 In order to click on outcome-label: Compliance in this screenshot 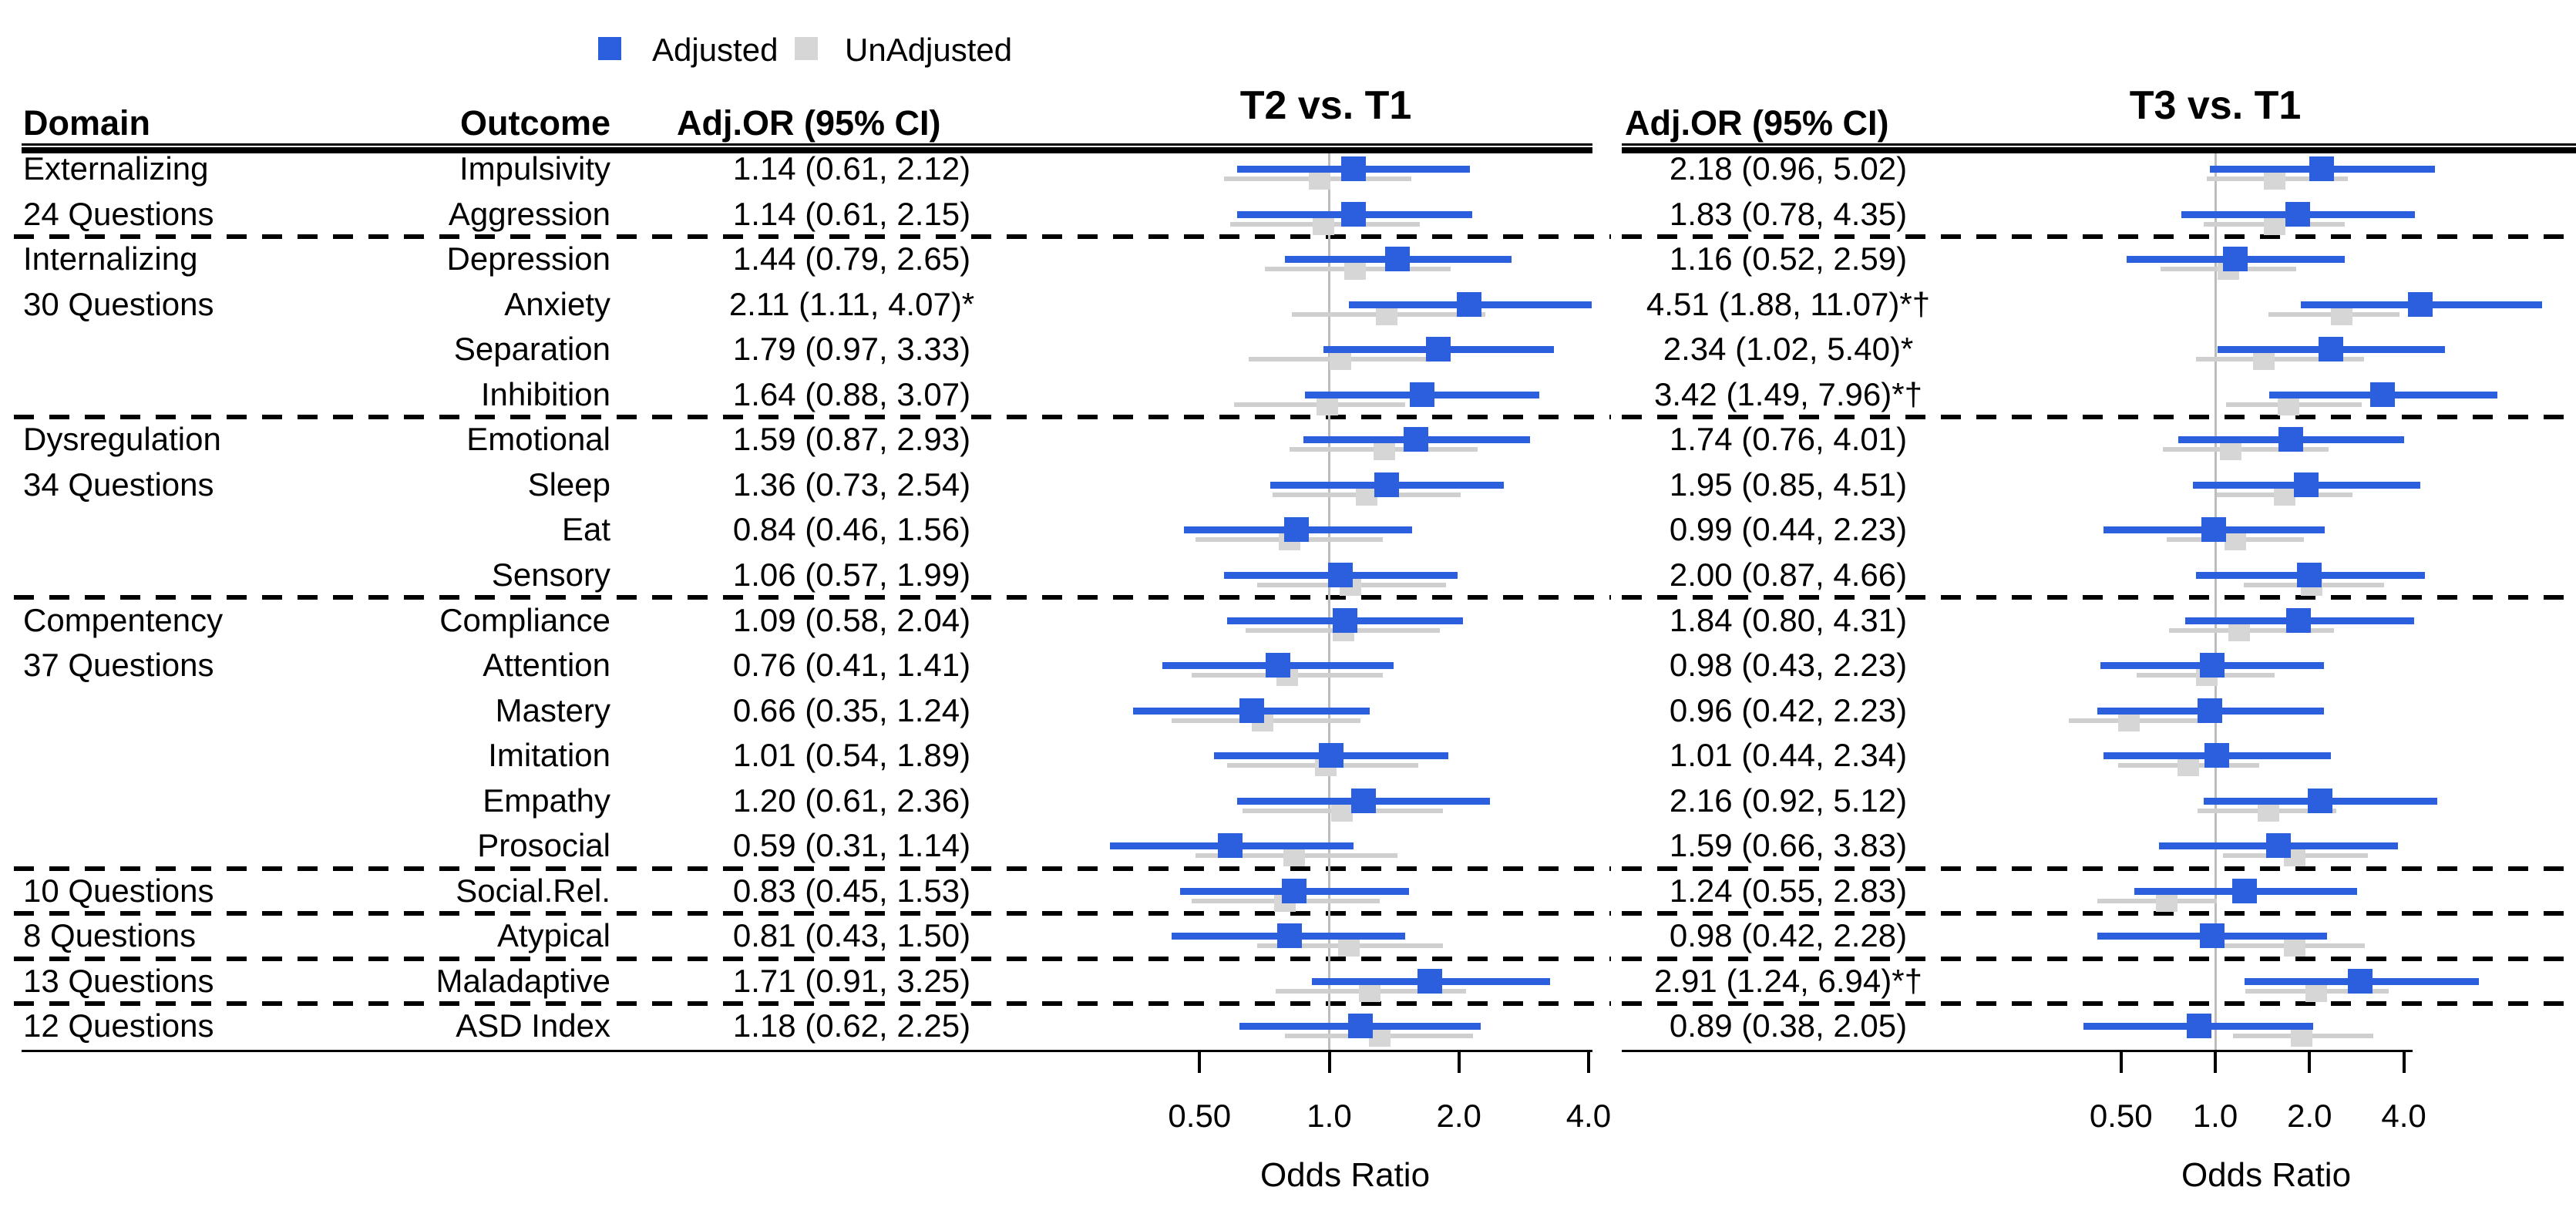, I will do `click(524, 619)`.